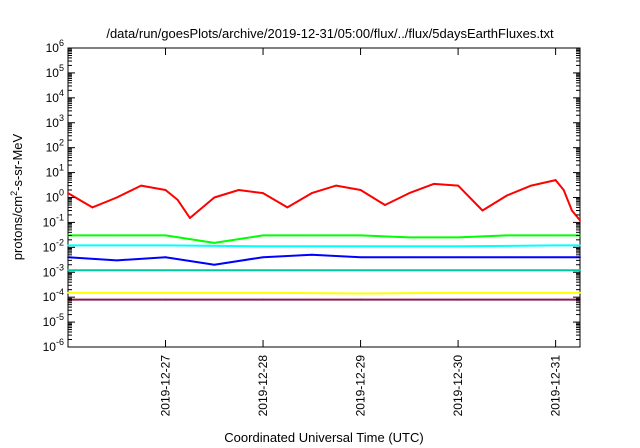 The width and height of the screenshot is (640, 448). What do you see at coordinates (55, 96) in the screenshot?
I see `y-tick-label: 10⁴` at bounding box center [55, 96].